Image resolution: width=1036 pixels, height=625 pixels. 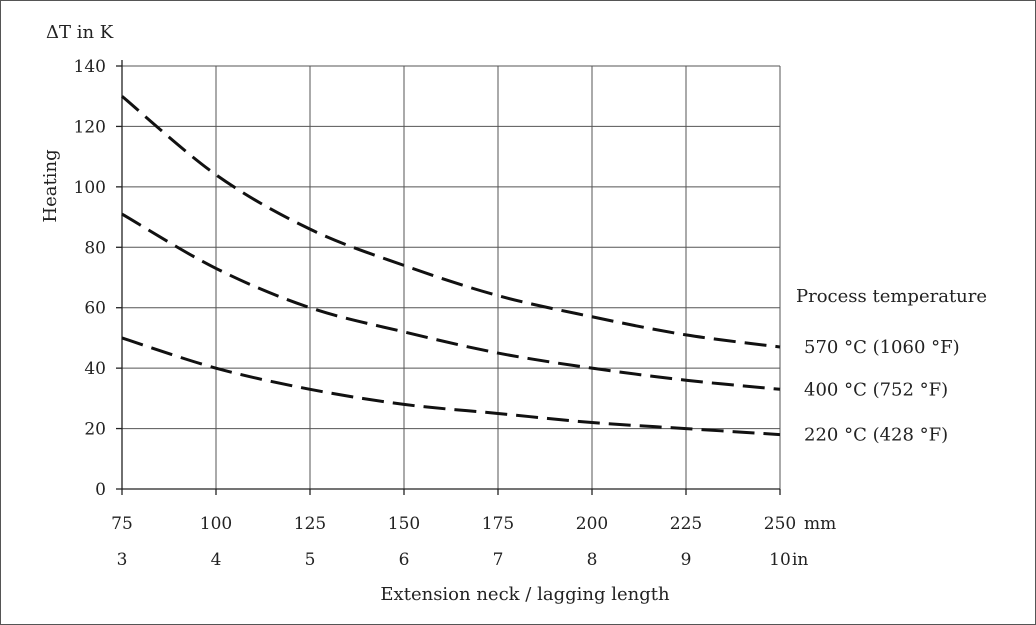 What do you see at coordinates (404, 524) in the screenshot?
I see `x-tick-label-mm: 150` at bounding box center [404, 524].